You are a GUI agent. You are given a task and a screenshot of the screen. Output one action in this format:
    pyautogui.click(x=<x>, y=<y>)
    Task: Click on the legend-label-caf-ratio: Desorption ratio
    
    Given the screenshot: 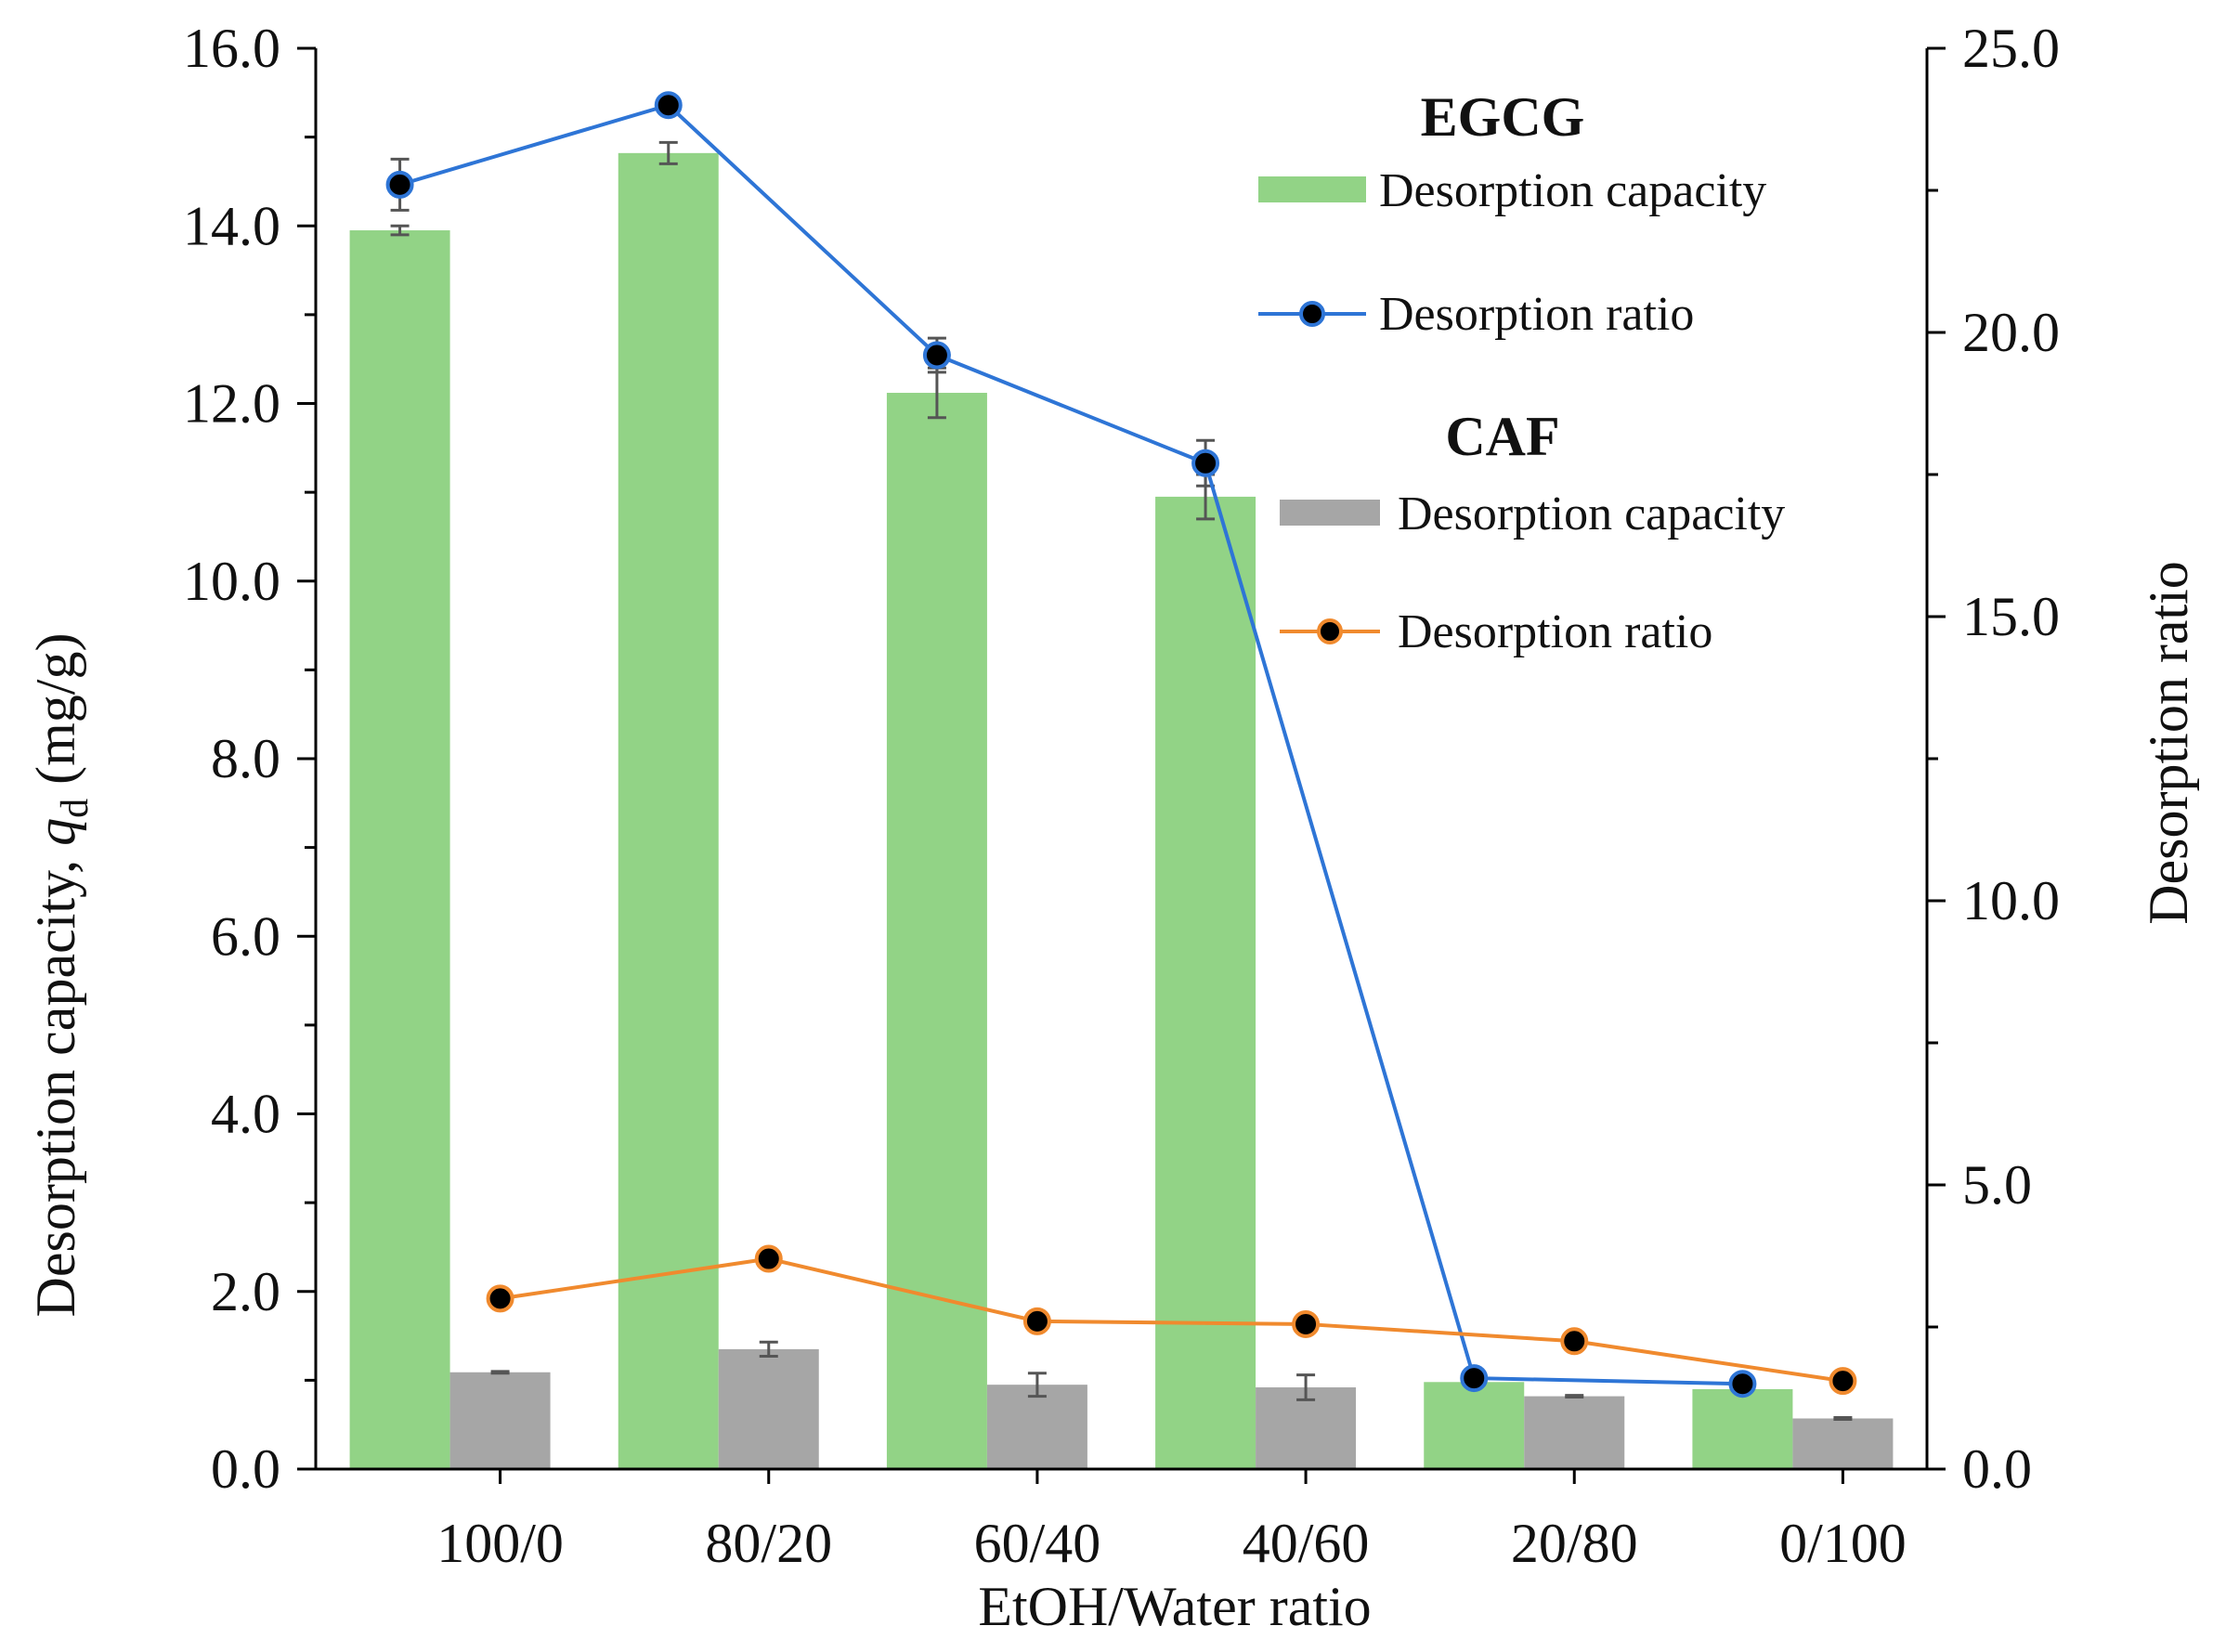 What is the action you would take?
    pyautogui.click(x=1555, y=632)
    